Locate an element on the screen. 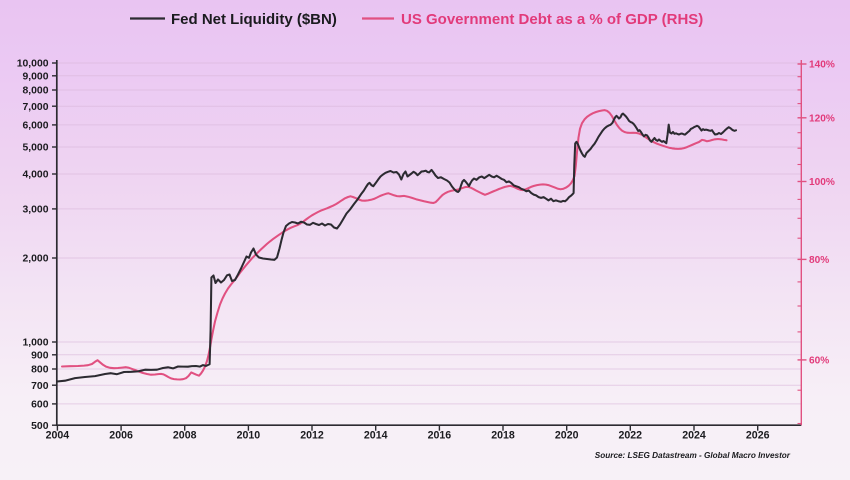  svg-text: 10,000 is located at coordinates (33, 64).